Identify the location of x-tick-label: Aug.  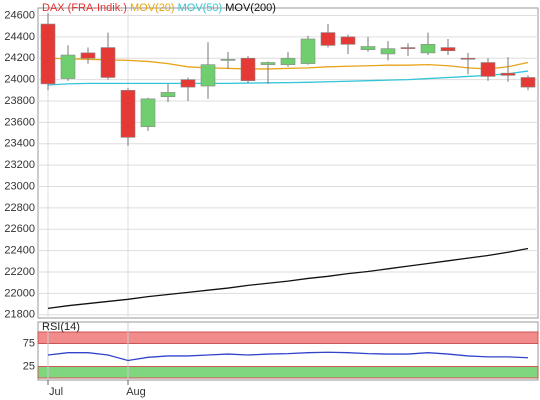
(136, 392).